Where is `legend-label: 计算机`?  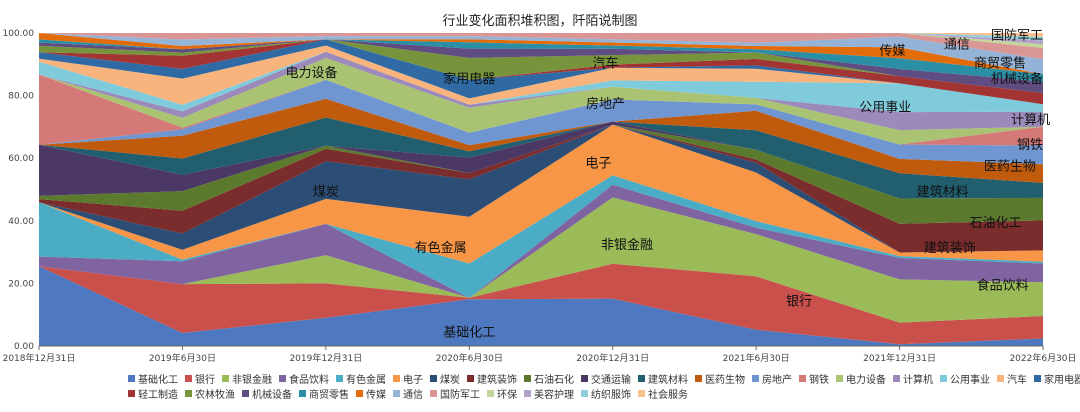 legend-label: 计算机 is located at coordinates (918, 379).